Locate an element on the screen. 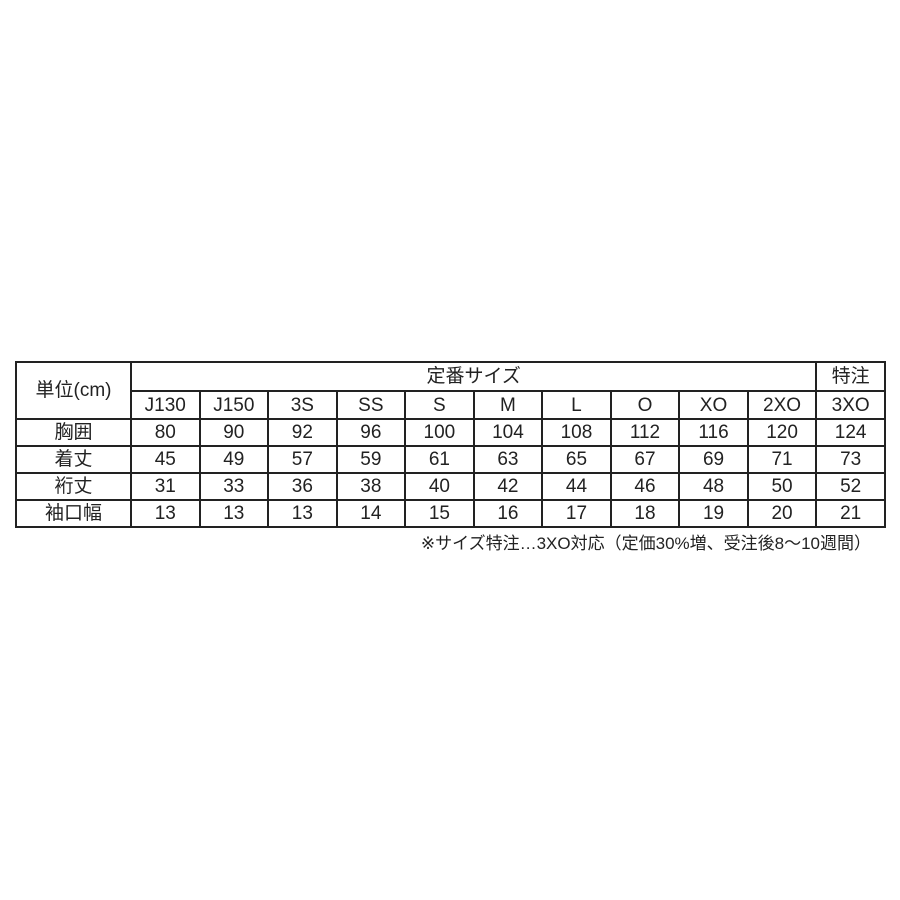 This screenshot has width=900, height=900. measurement-value-cell: 108 is located at coordinates (576, 432).